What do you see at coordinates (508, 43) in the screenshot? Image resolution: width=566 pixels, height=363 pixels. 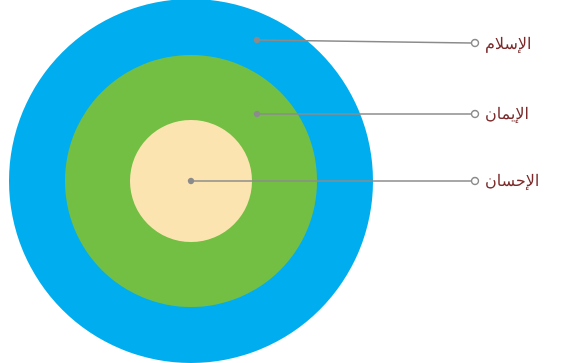 I see `label-islam: الإسلام` at bounding box center [508, 43].